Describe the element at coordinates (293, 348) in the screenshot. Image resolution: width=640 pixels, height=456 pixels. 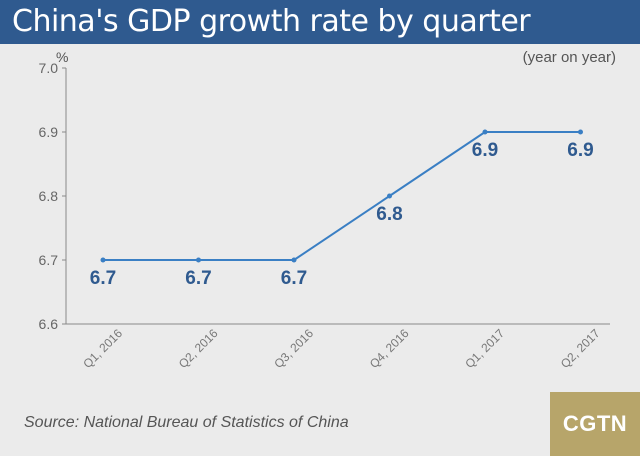
I see `x-tick-label: Q3, 2016` at that location.